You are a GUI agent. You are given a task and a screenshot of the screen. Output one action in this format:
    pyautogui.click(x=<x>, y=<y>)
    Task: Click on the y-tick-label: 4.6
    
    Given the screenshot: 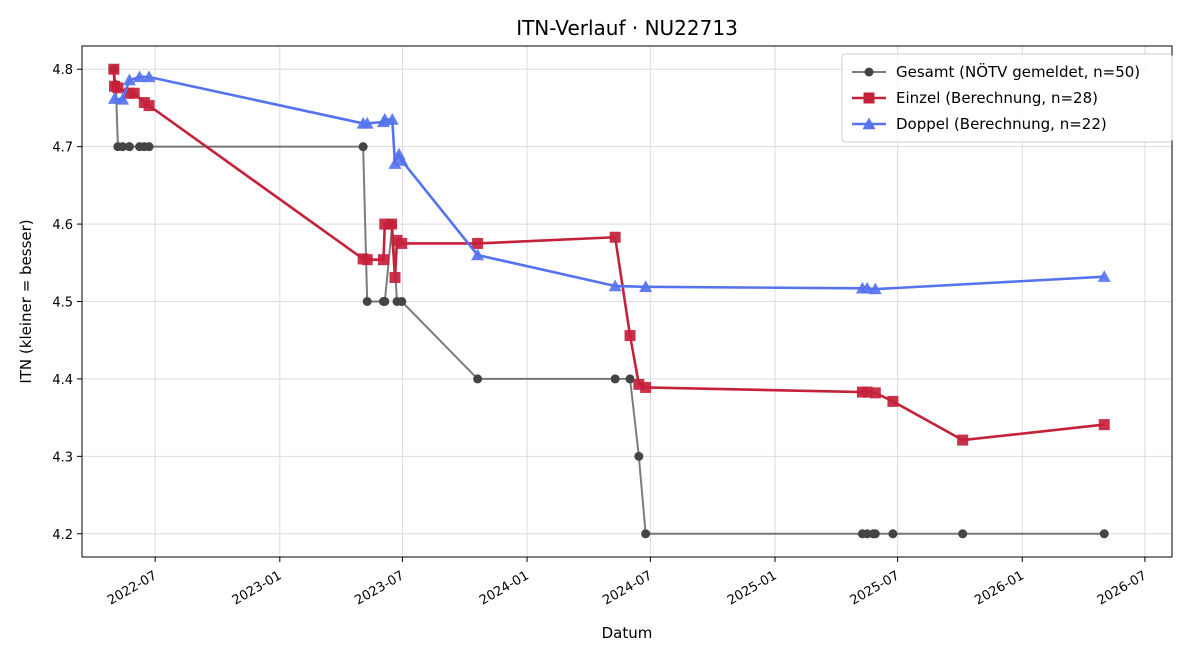 What is the action you would take?
    pyautogui.click(x=62, y=225)
    